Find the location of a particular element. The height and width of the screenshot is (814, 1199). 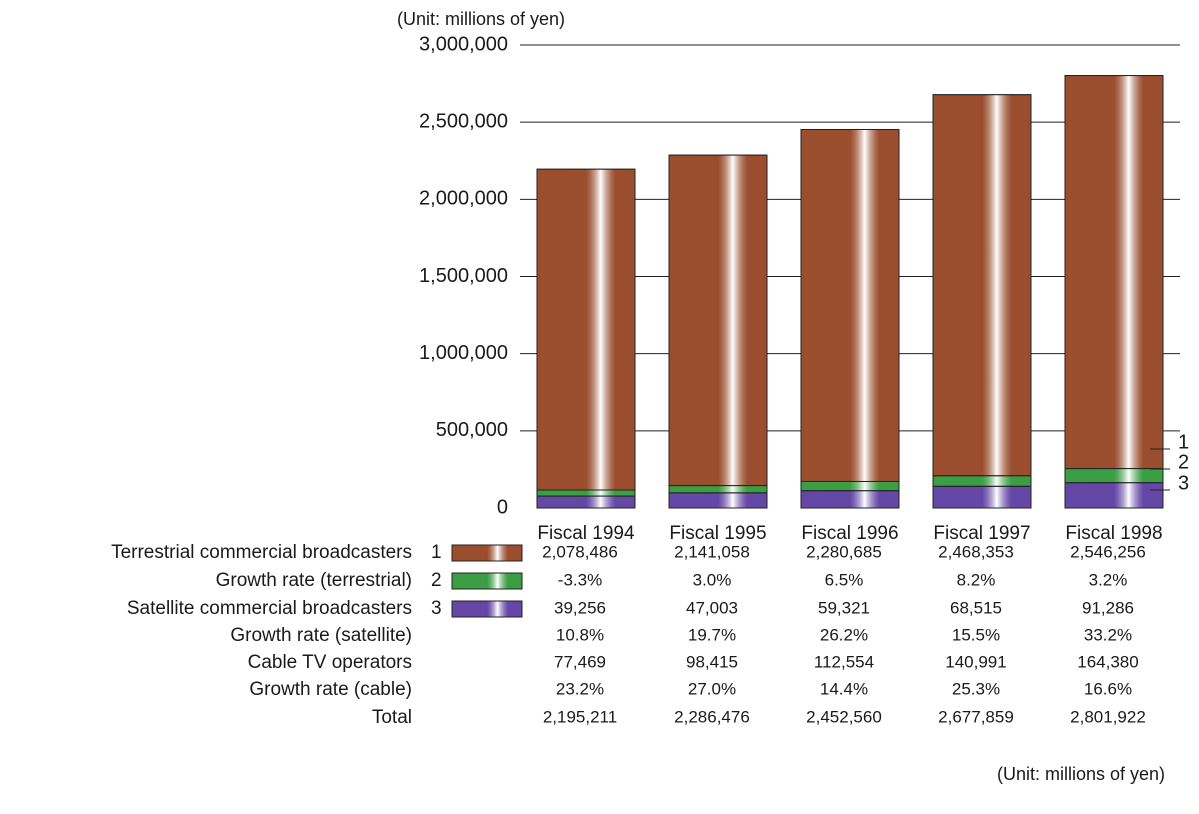

row-label: Growth rate (terrestrial) is located at coordinates (314, 580).